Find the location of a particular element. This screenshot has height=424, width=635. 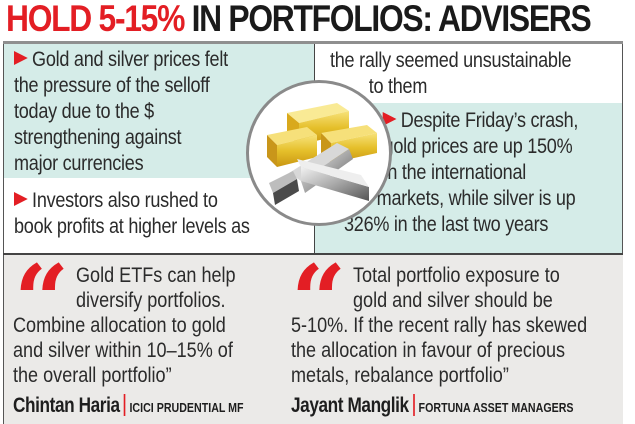

gold-silver-bars-icon is located at coordinates (319, 153).